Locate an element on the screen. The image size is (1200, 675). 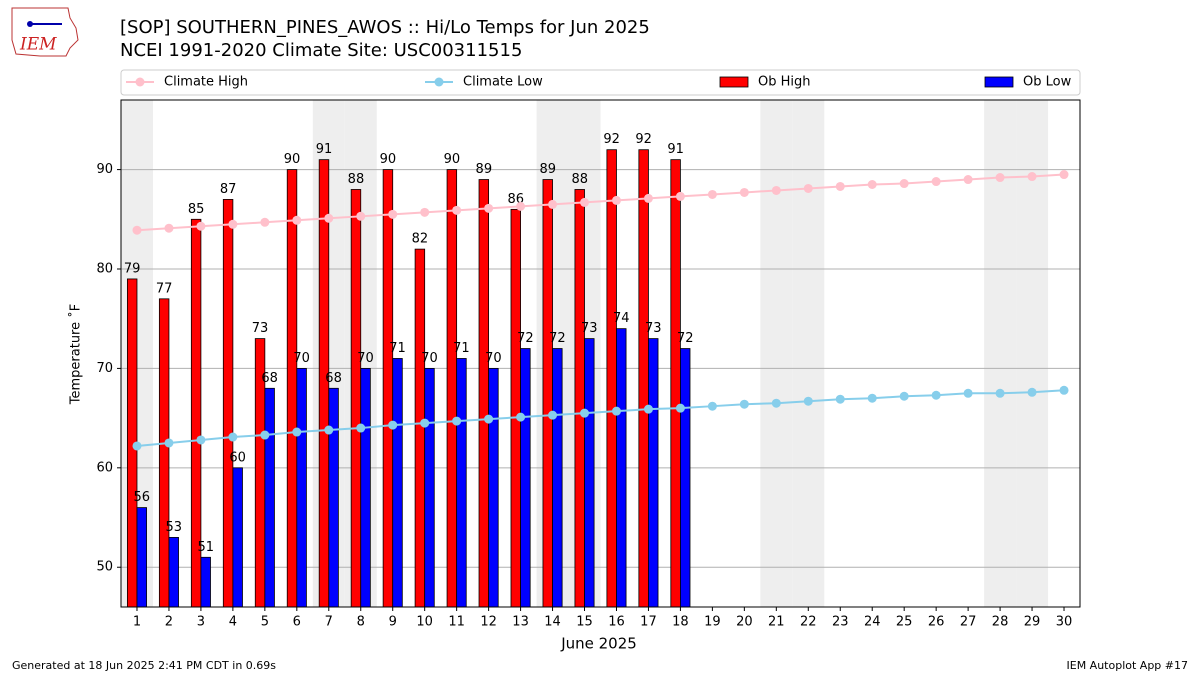
bar-value-label: 91 is located at coordinates (675, 149).